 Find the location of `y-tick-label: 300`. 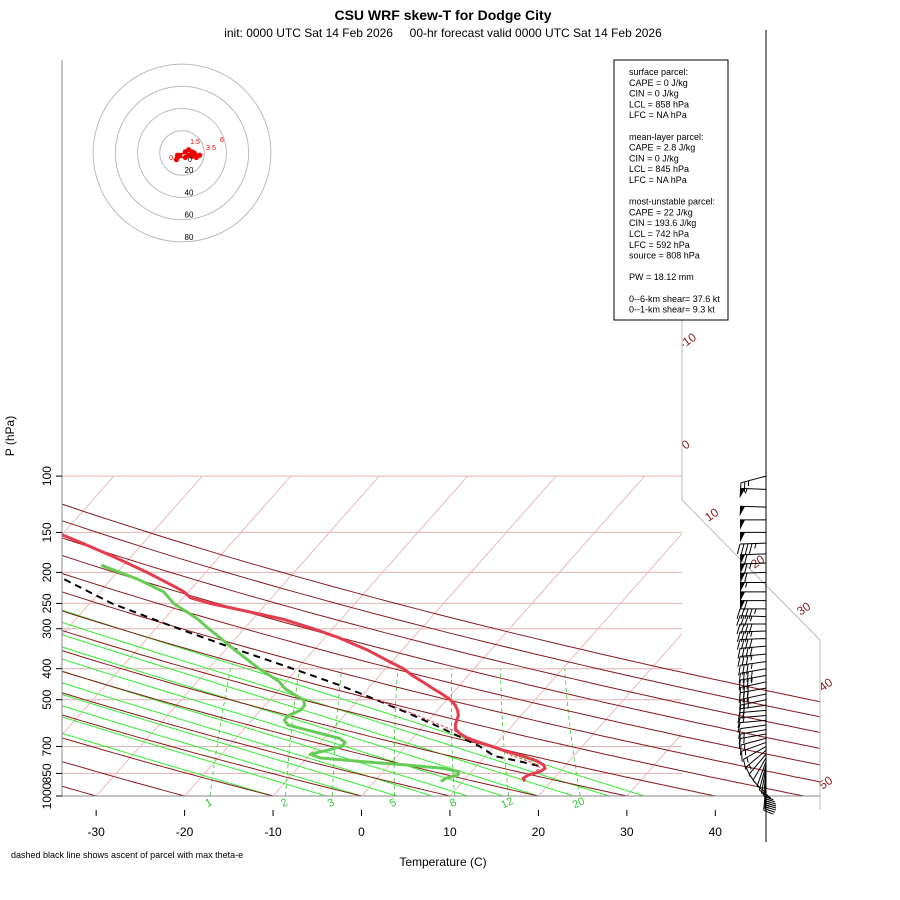

y-tick-label: 300 is located at coordinates (47, 628).